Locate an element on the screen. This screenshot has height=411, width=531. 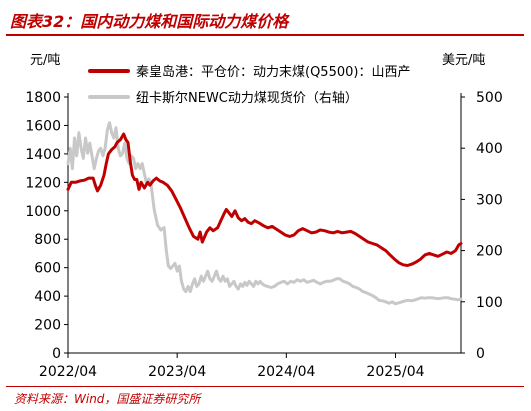
title-divider is located at coordinates (265, 35).